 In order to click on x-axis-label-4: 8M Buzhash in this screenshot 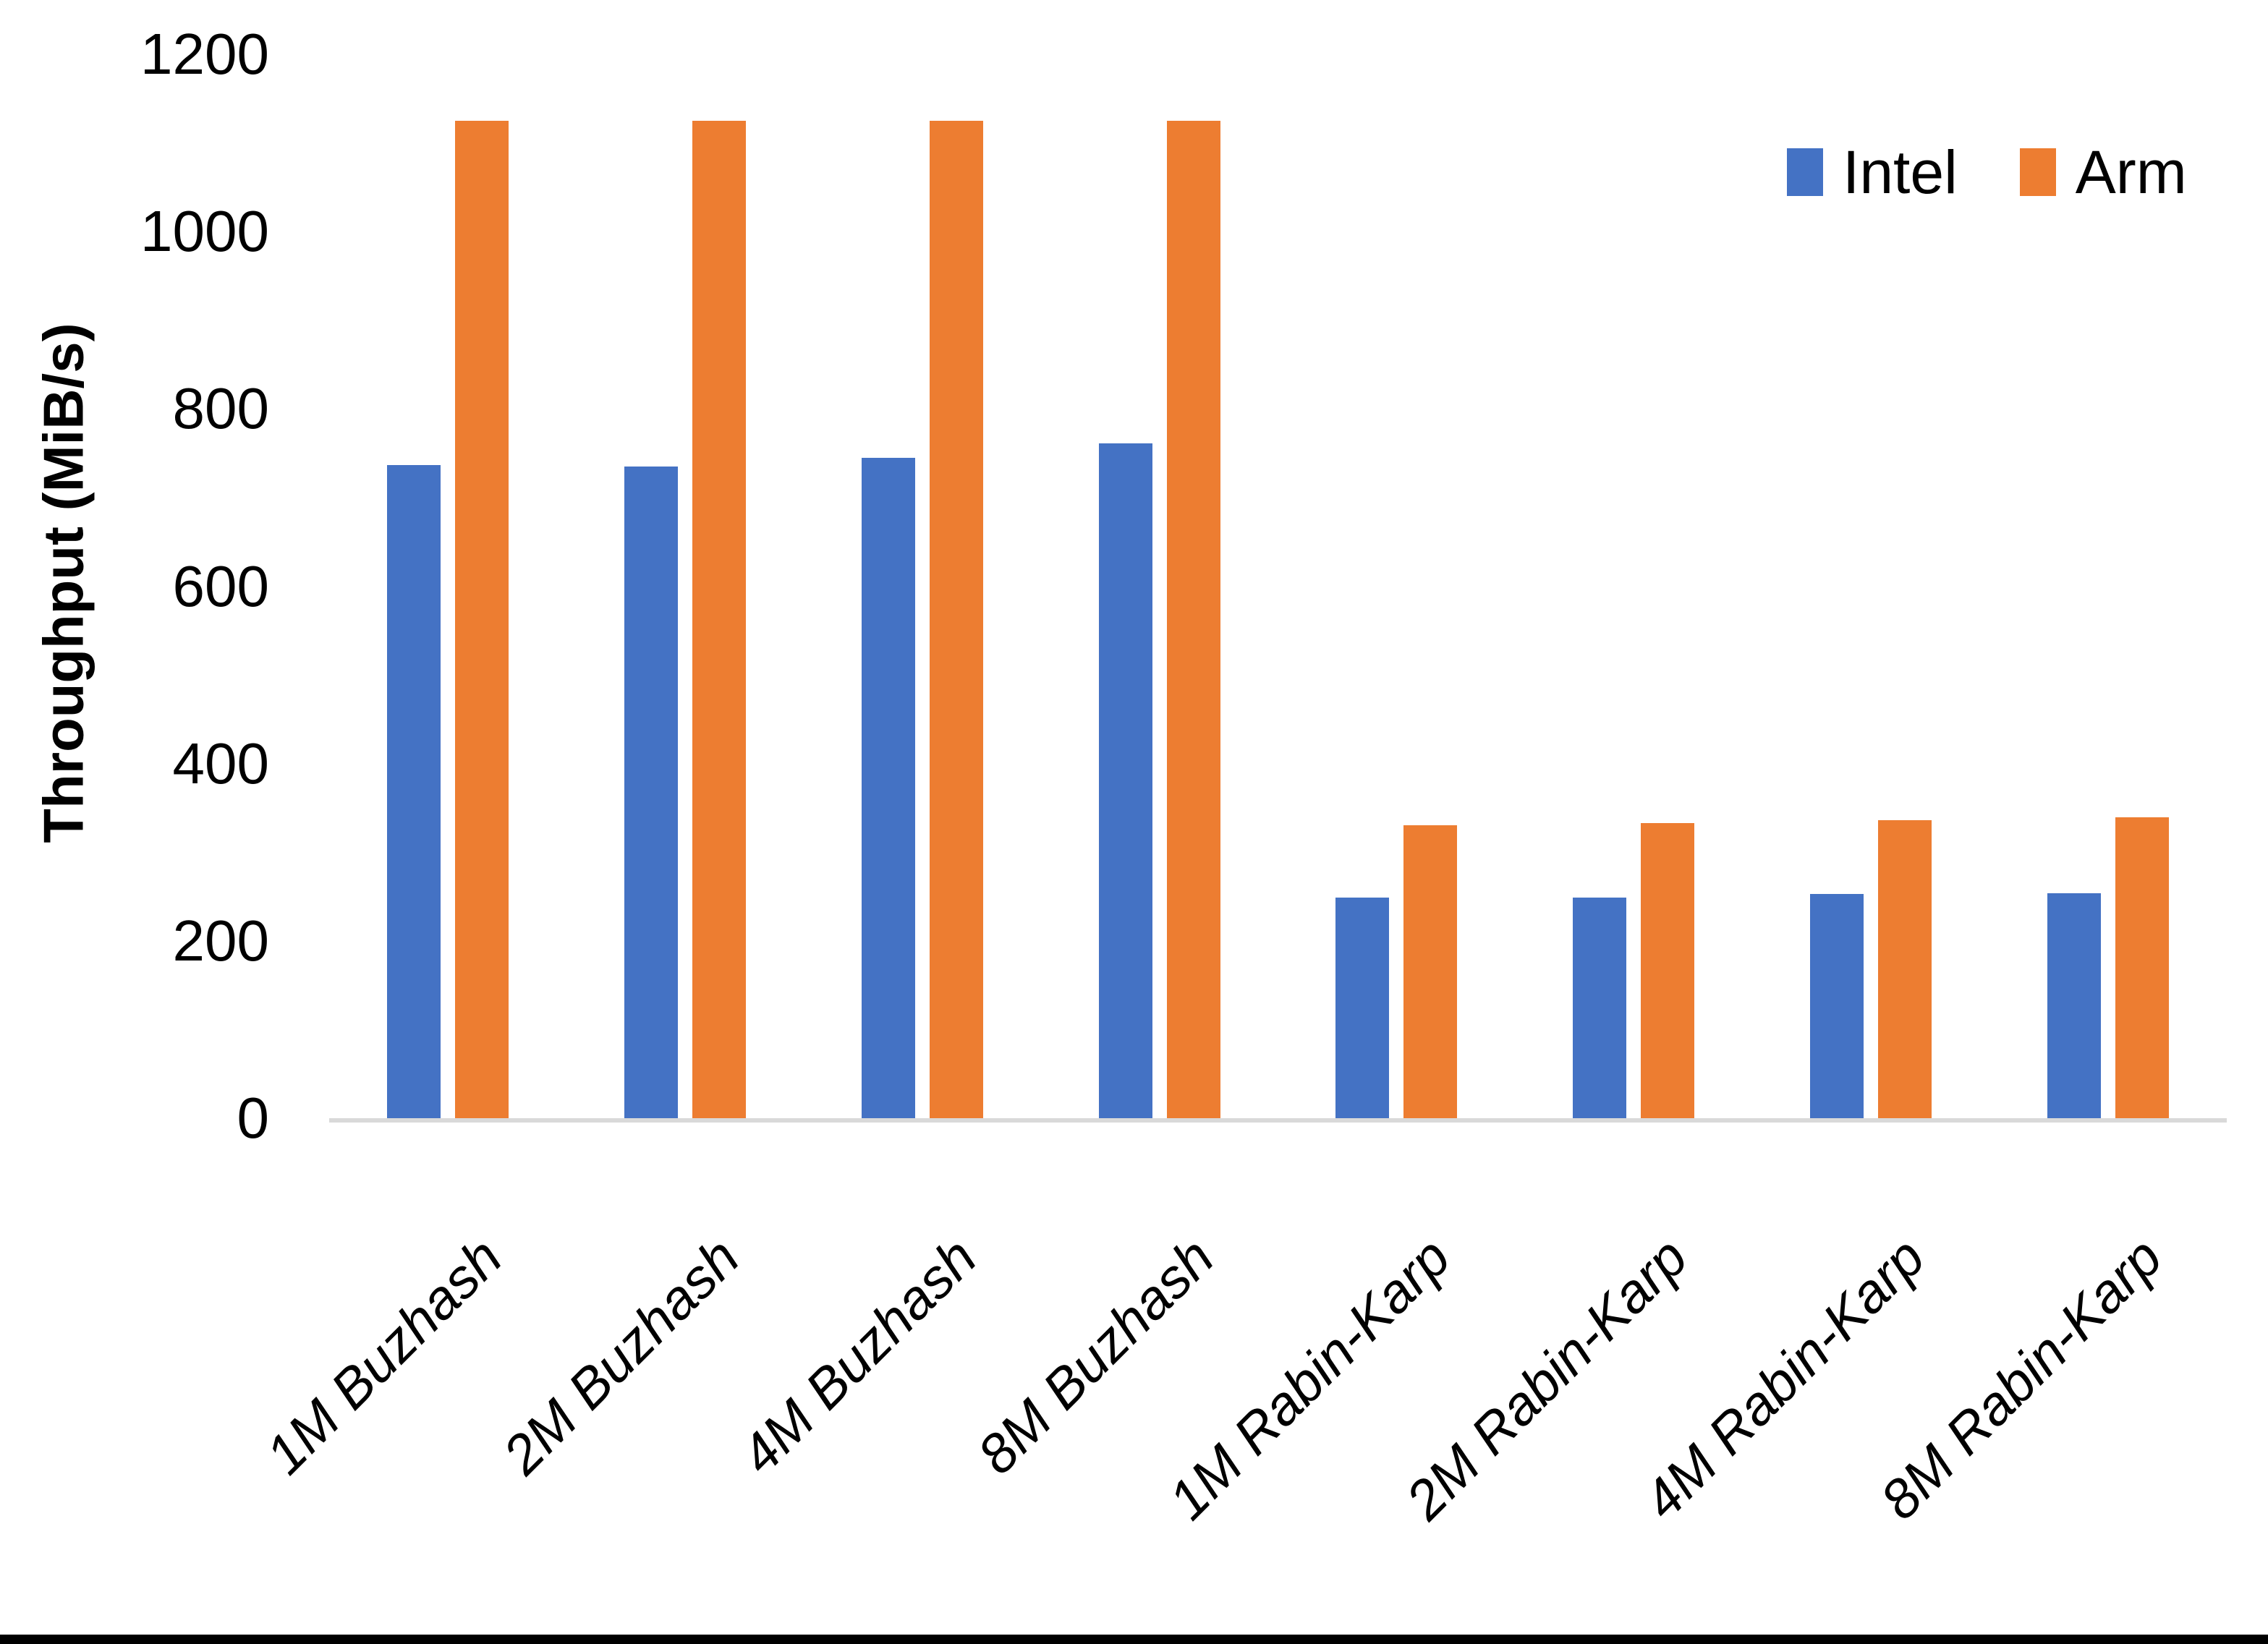, I will do `click(1095, 1356)`.